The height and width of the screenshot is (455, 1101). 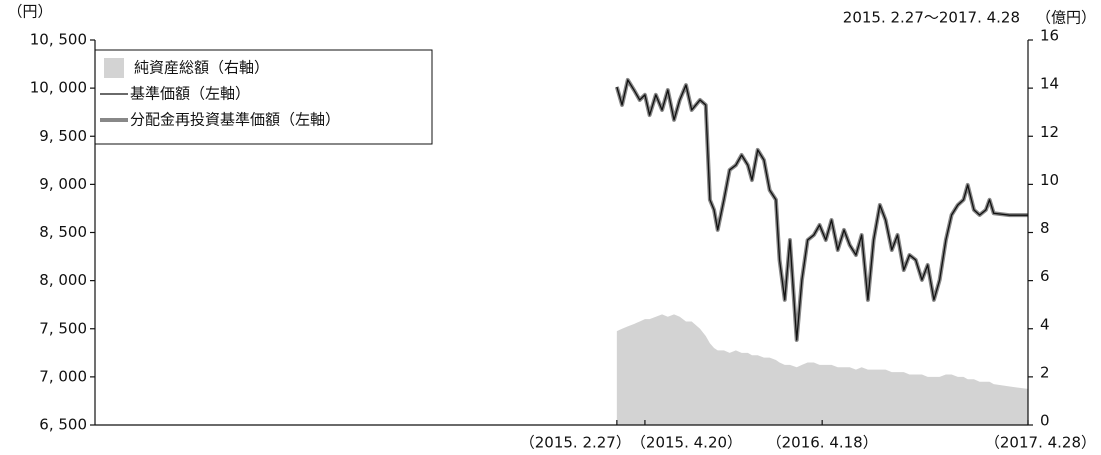 I want to click on y2-tick-label: 2, so click(x=1045, y=372).